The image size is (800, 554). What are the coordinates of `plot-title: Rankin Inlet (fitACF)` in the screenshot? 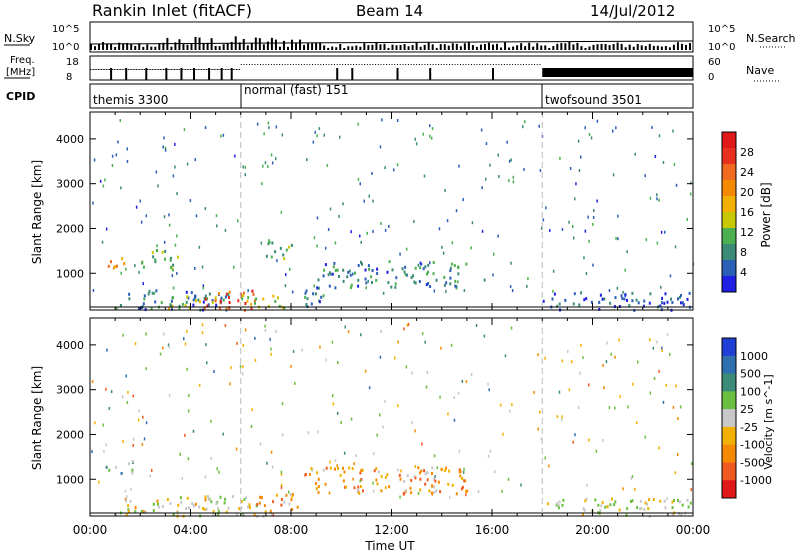 It's located at (172, 10).